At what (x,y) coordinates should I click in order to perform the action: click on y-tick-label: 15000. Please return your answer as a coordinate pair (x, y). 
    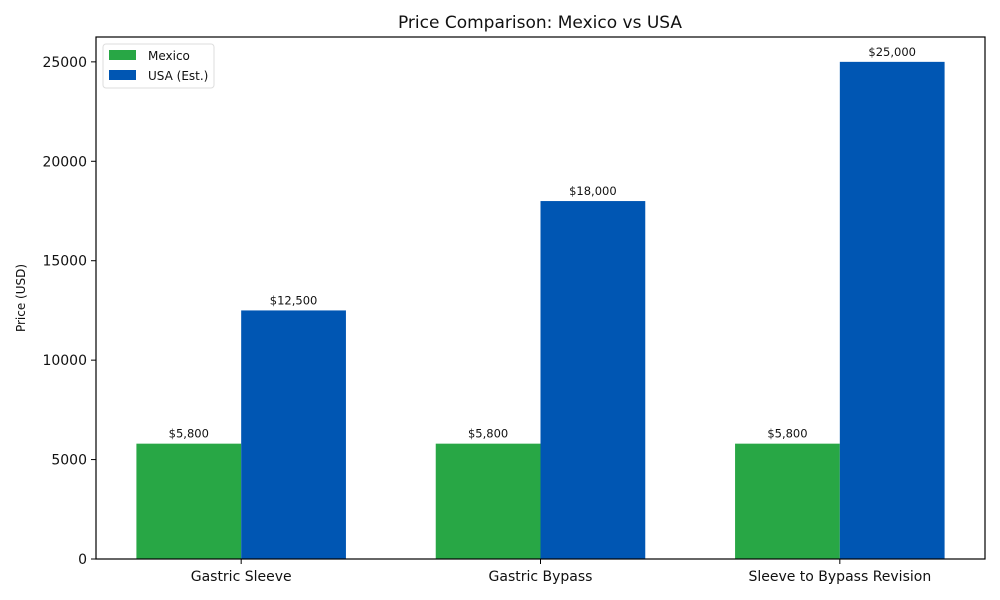
    Looking at the image, I should click on (64, 262).